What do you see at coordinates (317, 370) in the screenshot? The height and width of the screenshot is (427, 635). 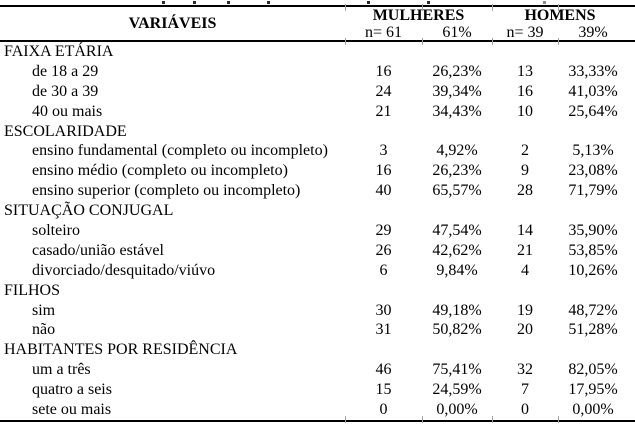 I see `table-row: um a três 46 75,41% 32 82,05%` at bounding box center [317, 370].